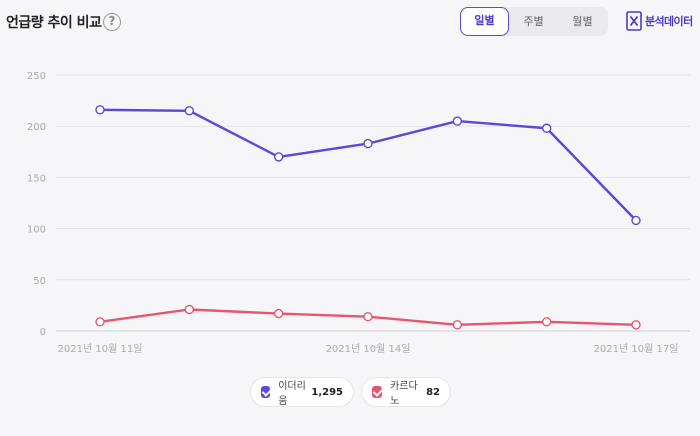 The image size is (700, 436). I want to click on legend-item-ethereum: 이더리움 1,295, so click(302, 392).